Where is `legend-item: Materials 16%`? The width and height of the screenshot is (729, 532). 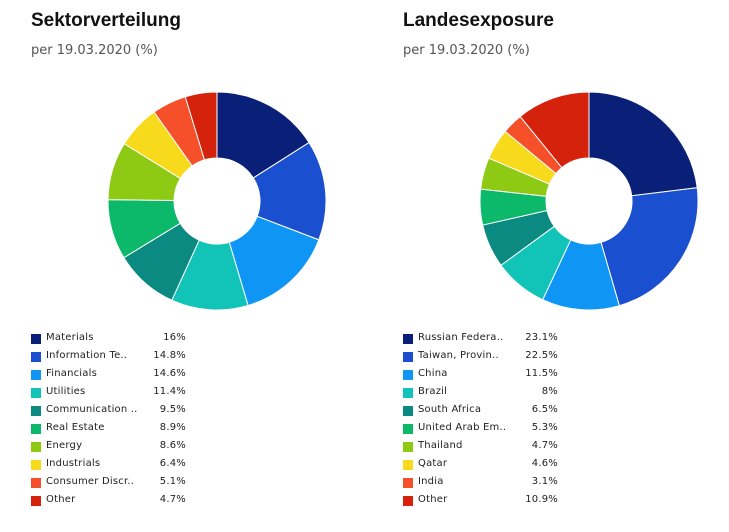 legend-item: Materials 16% is located at coordinates (116, 340).